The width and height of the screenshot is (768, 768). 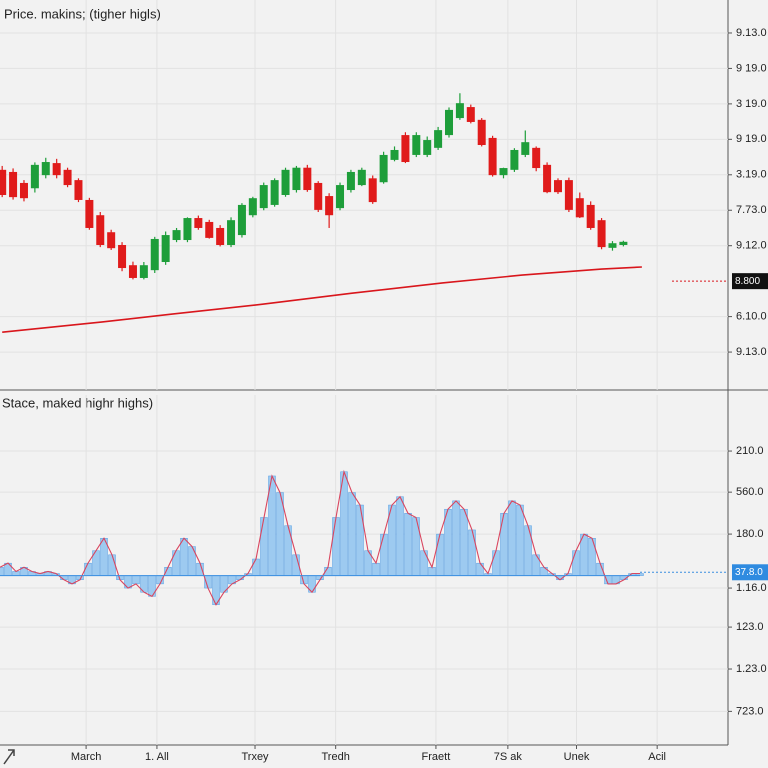 I want to click on last-price-label: 8.800, so click(x=747, y=281).